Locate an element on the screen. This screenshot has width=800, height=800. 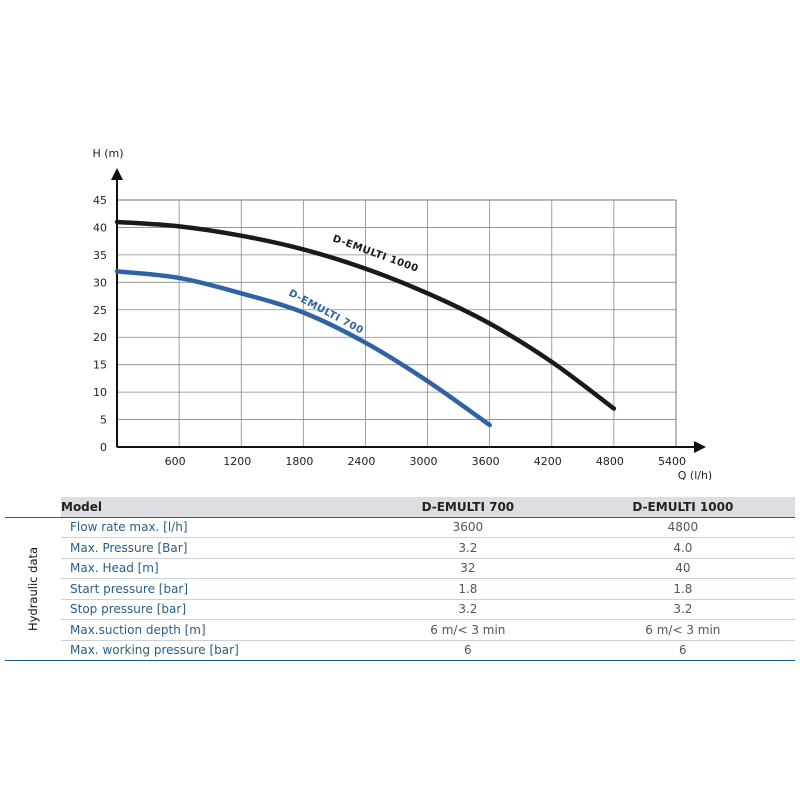
x-tick-label: 3600 is located at coordinates (486, 461).